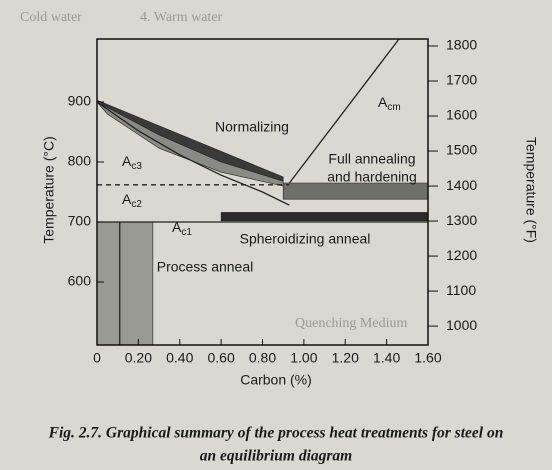 The image size is (552, 470). I want to click on region-label: Process anneal, so click(205, 267).